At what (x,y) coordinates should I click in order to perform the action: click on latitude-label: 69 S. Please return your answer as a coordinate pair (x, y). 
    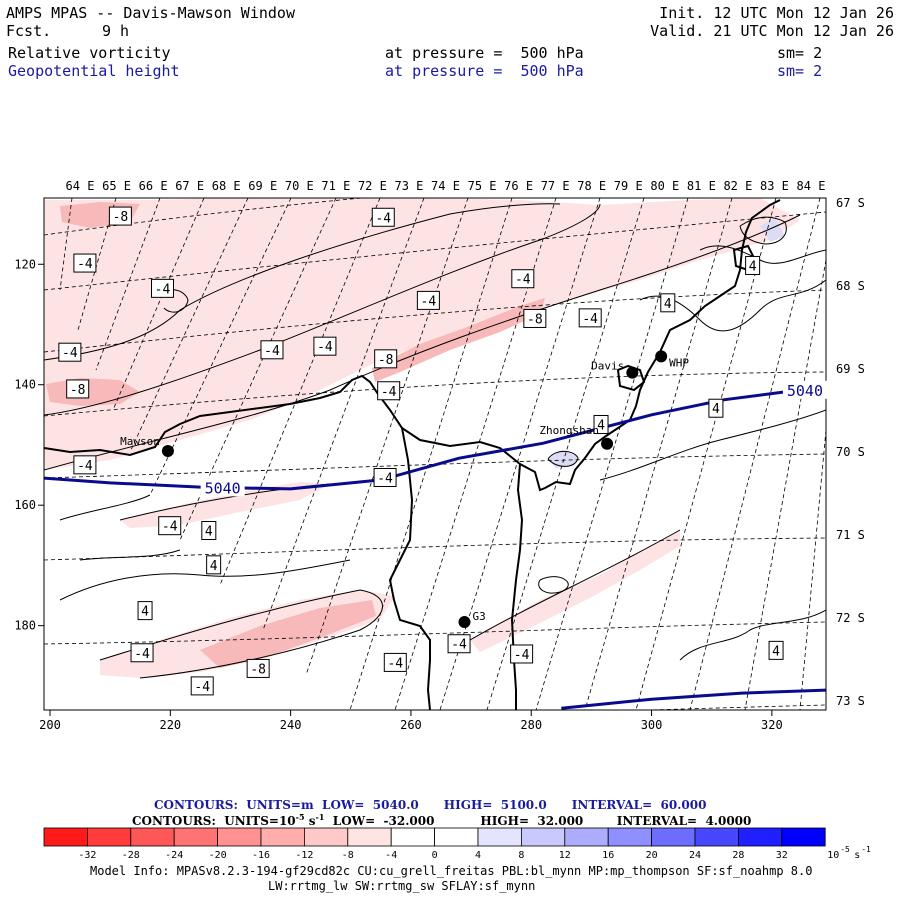
    Looking at the image, I should click on (850, 369).